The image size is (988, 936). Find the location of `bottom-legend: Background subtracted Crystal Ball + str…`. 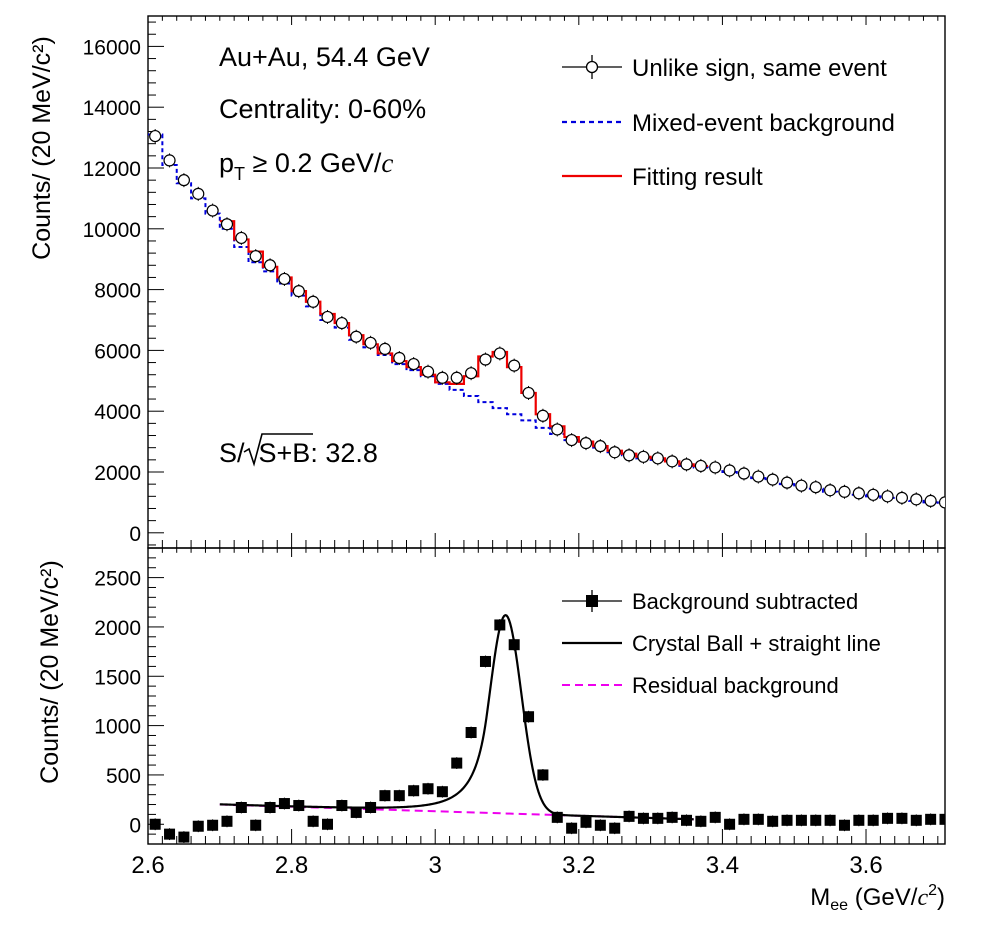

bottom-legend: Background subtracted Crystal Ball + str… is located at coordinates (721, 643).